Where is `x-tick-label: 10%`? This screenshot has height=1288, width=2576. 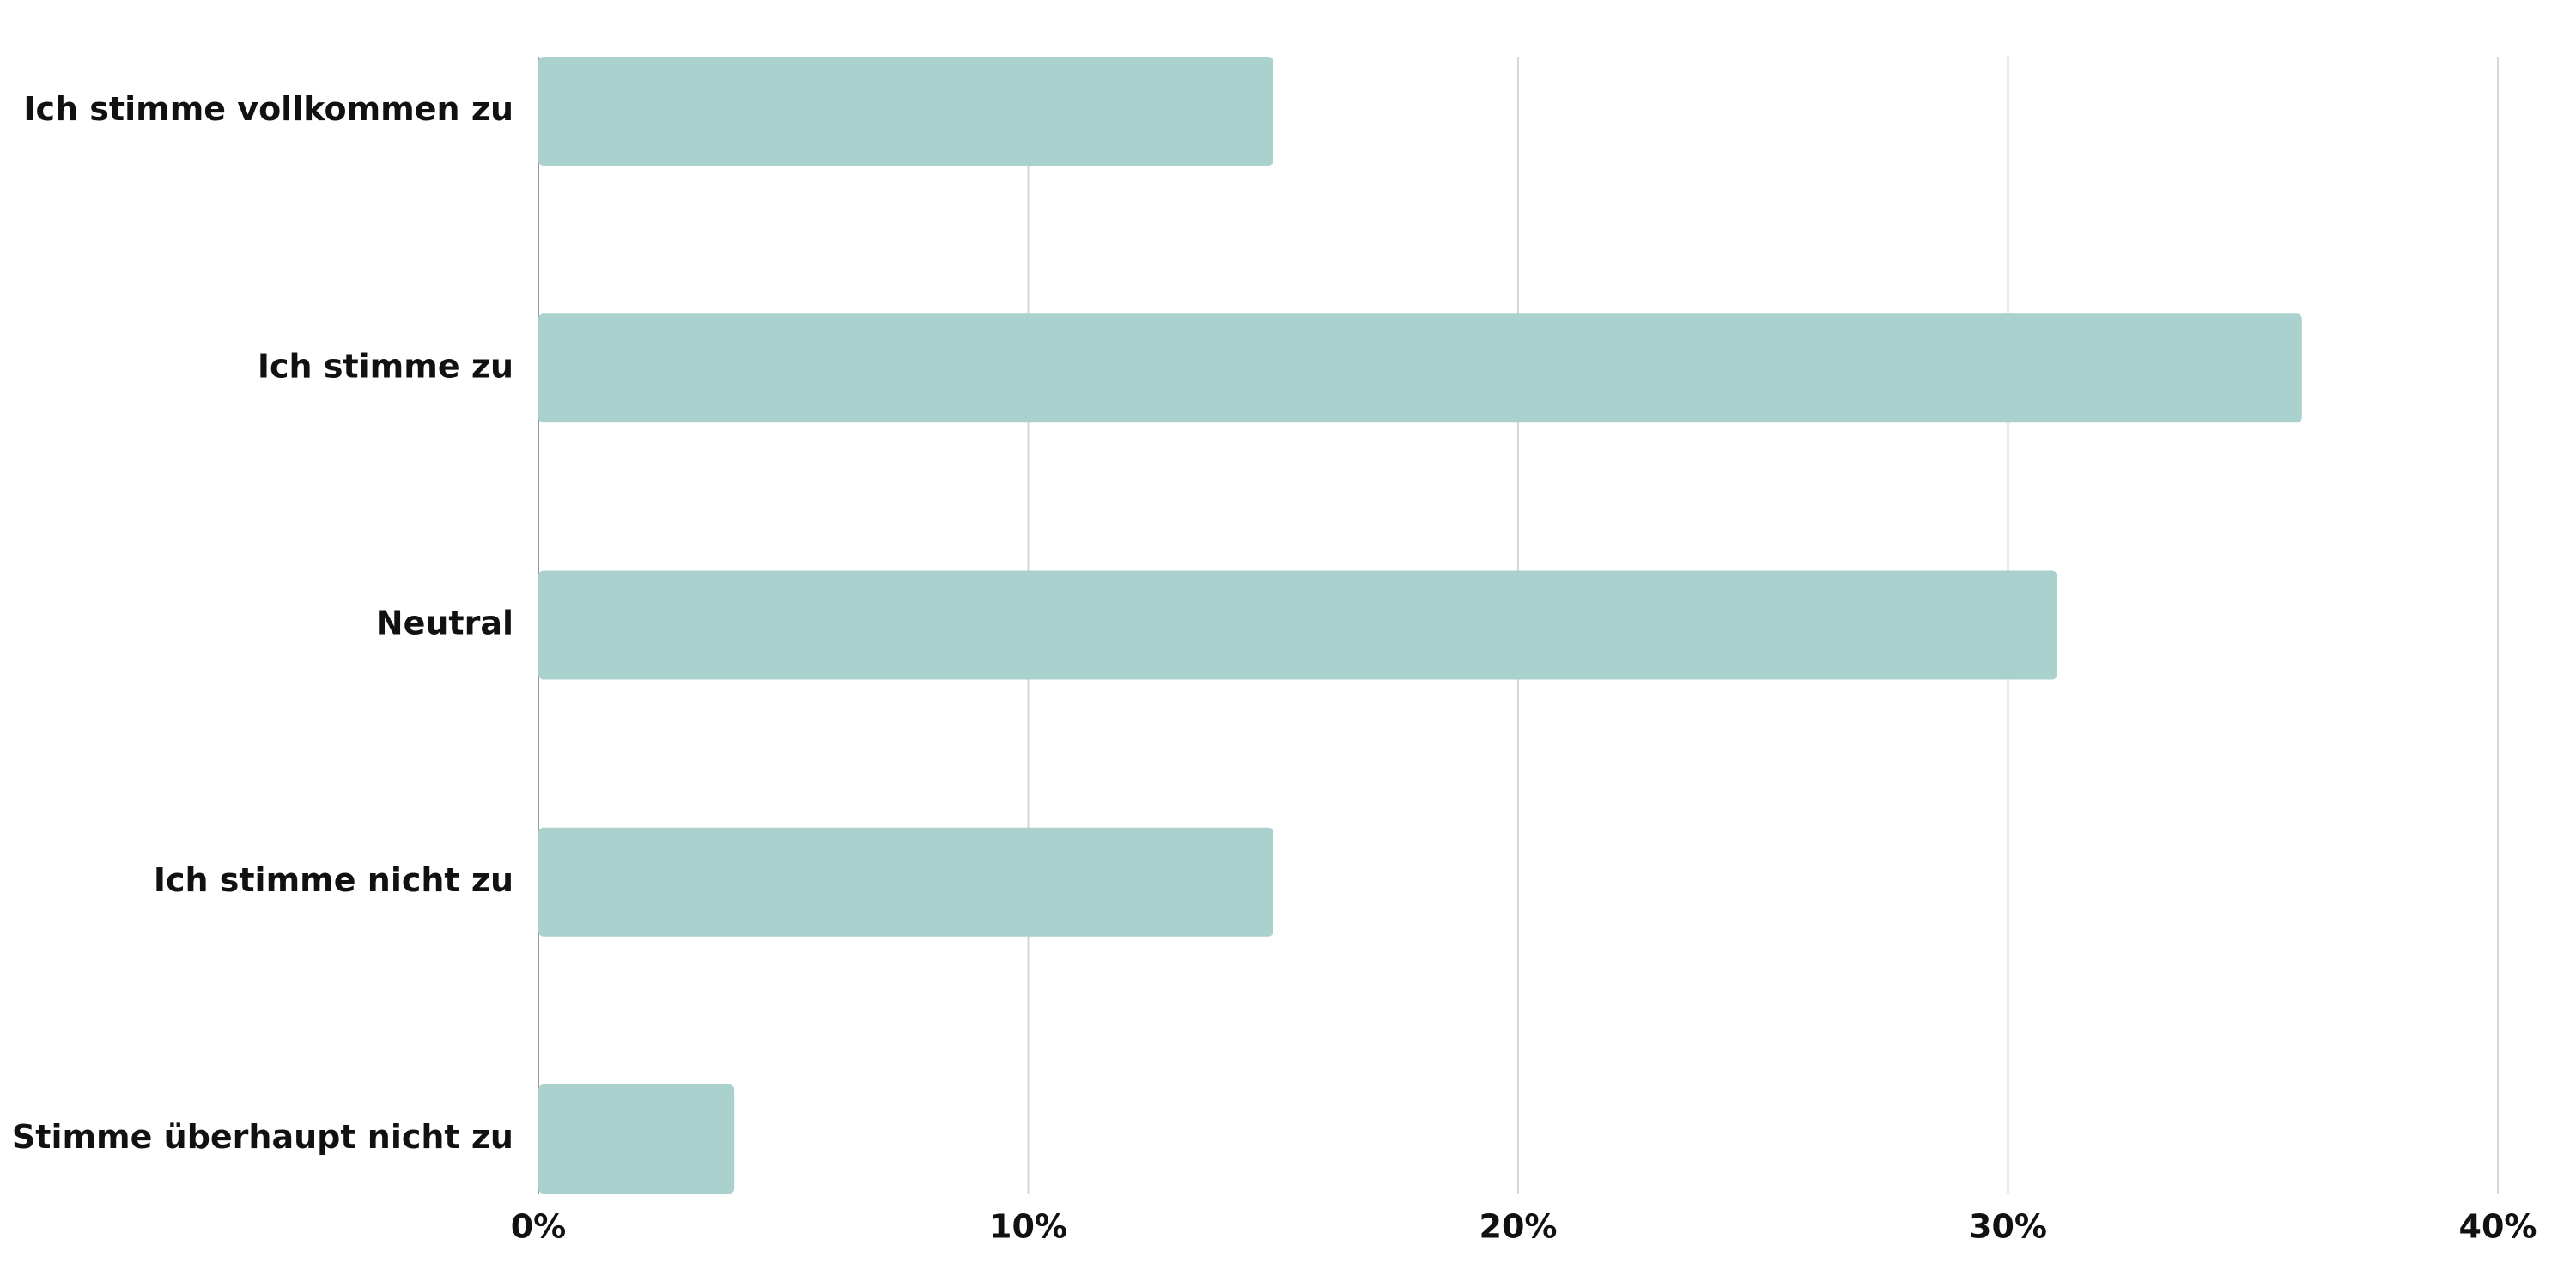
x-tick-label: 10% is located at coordinates (1028, 1227).